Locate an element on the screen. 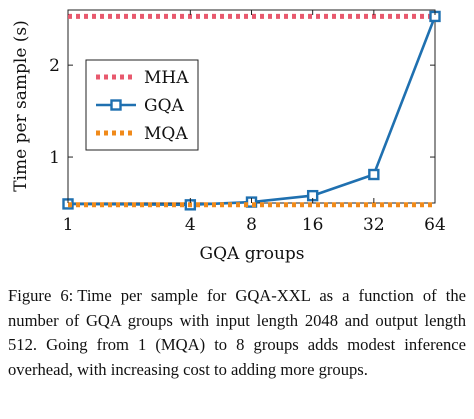 This screenshot has height=419, width=474. legend-label-gqa: GQA is located at coordinates (164, 106).